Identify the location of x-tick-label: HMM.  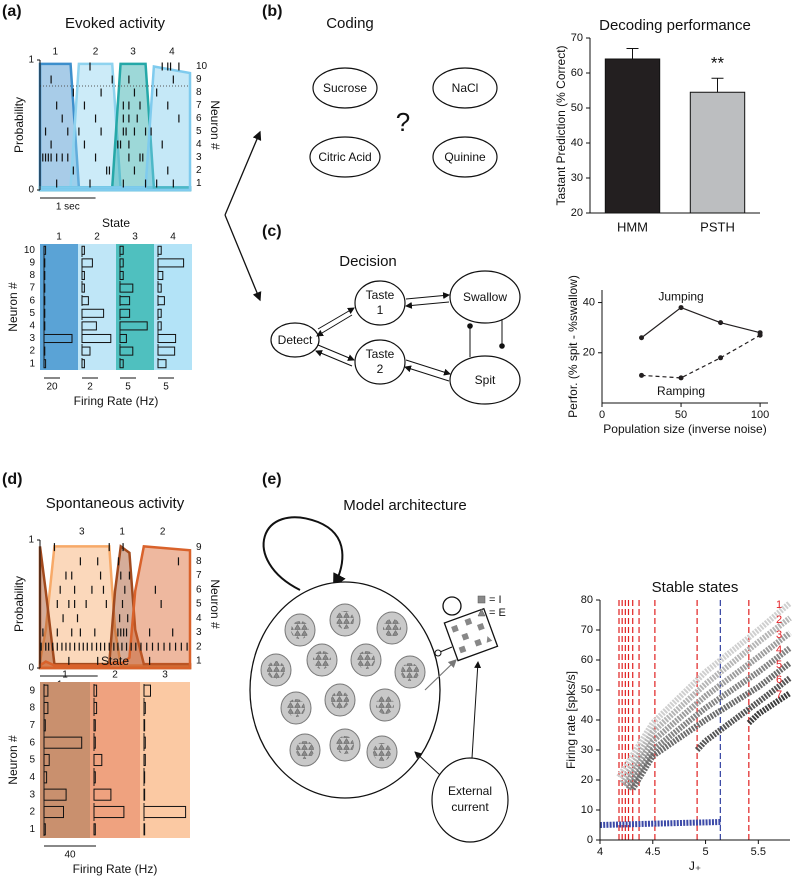
(632, 226).